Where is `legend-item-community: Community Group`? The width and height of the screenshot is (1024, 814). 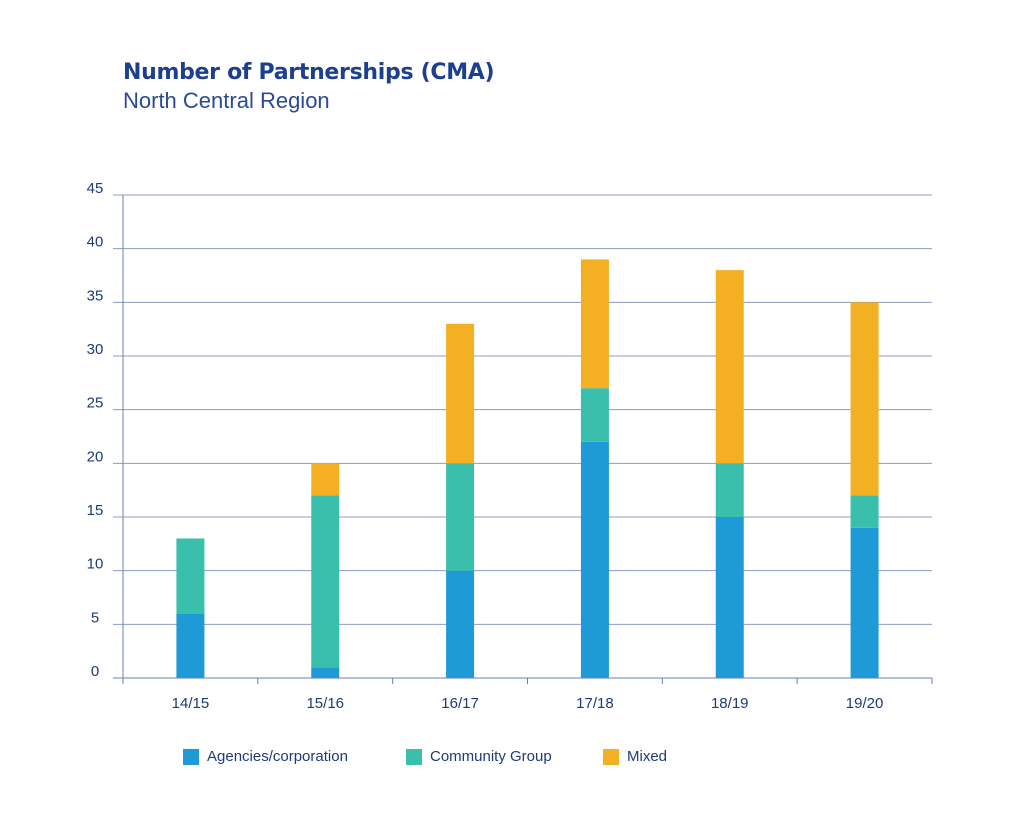
legend-item-community: Community Group is located at coordinates (479, 756).